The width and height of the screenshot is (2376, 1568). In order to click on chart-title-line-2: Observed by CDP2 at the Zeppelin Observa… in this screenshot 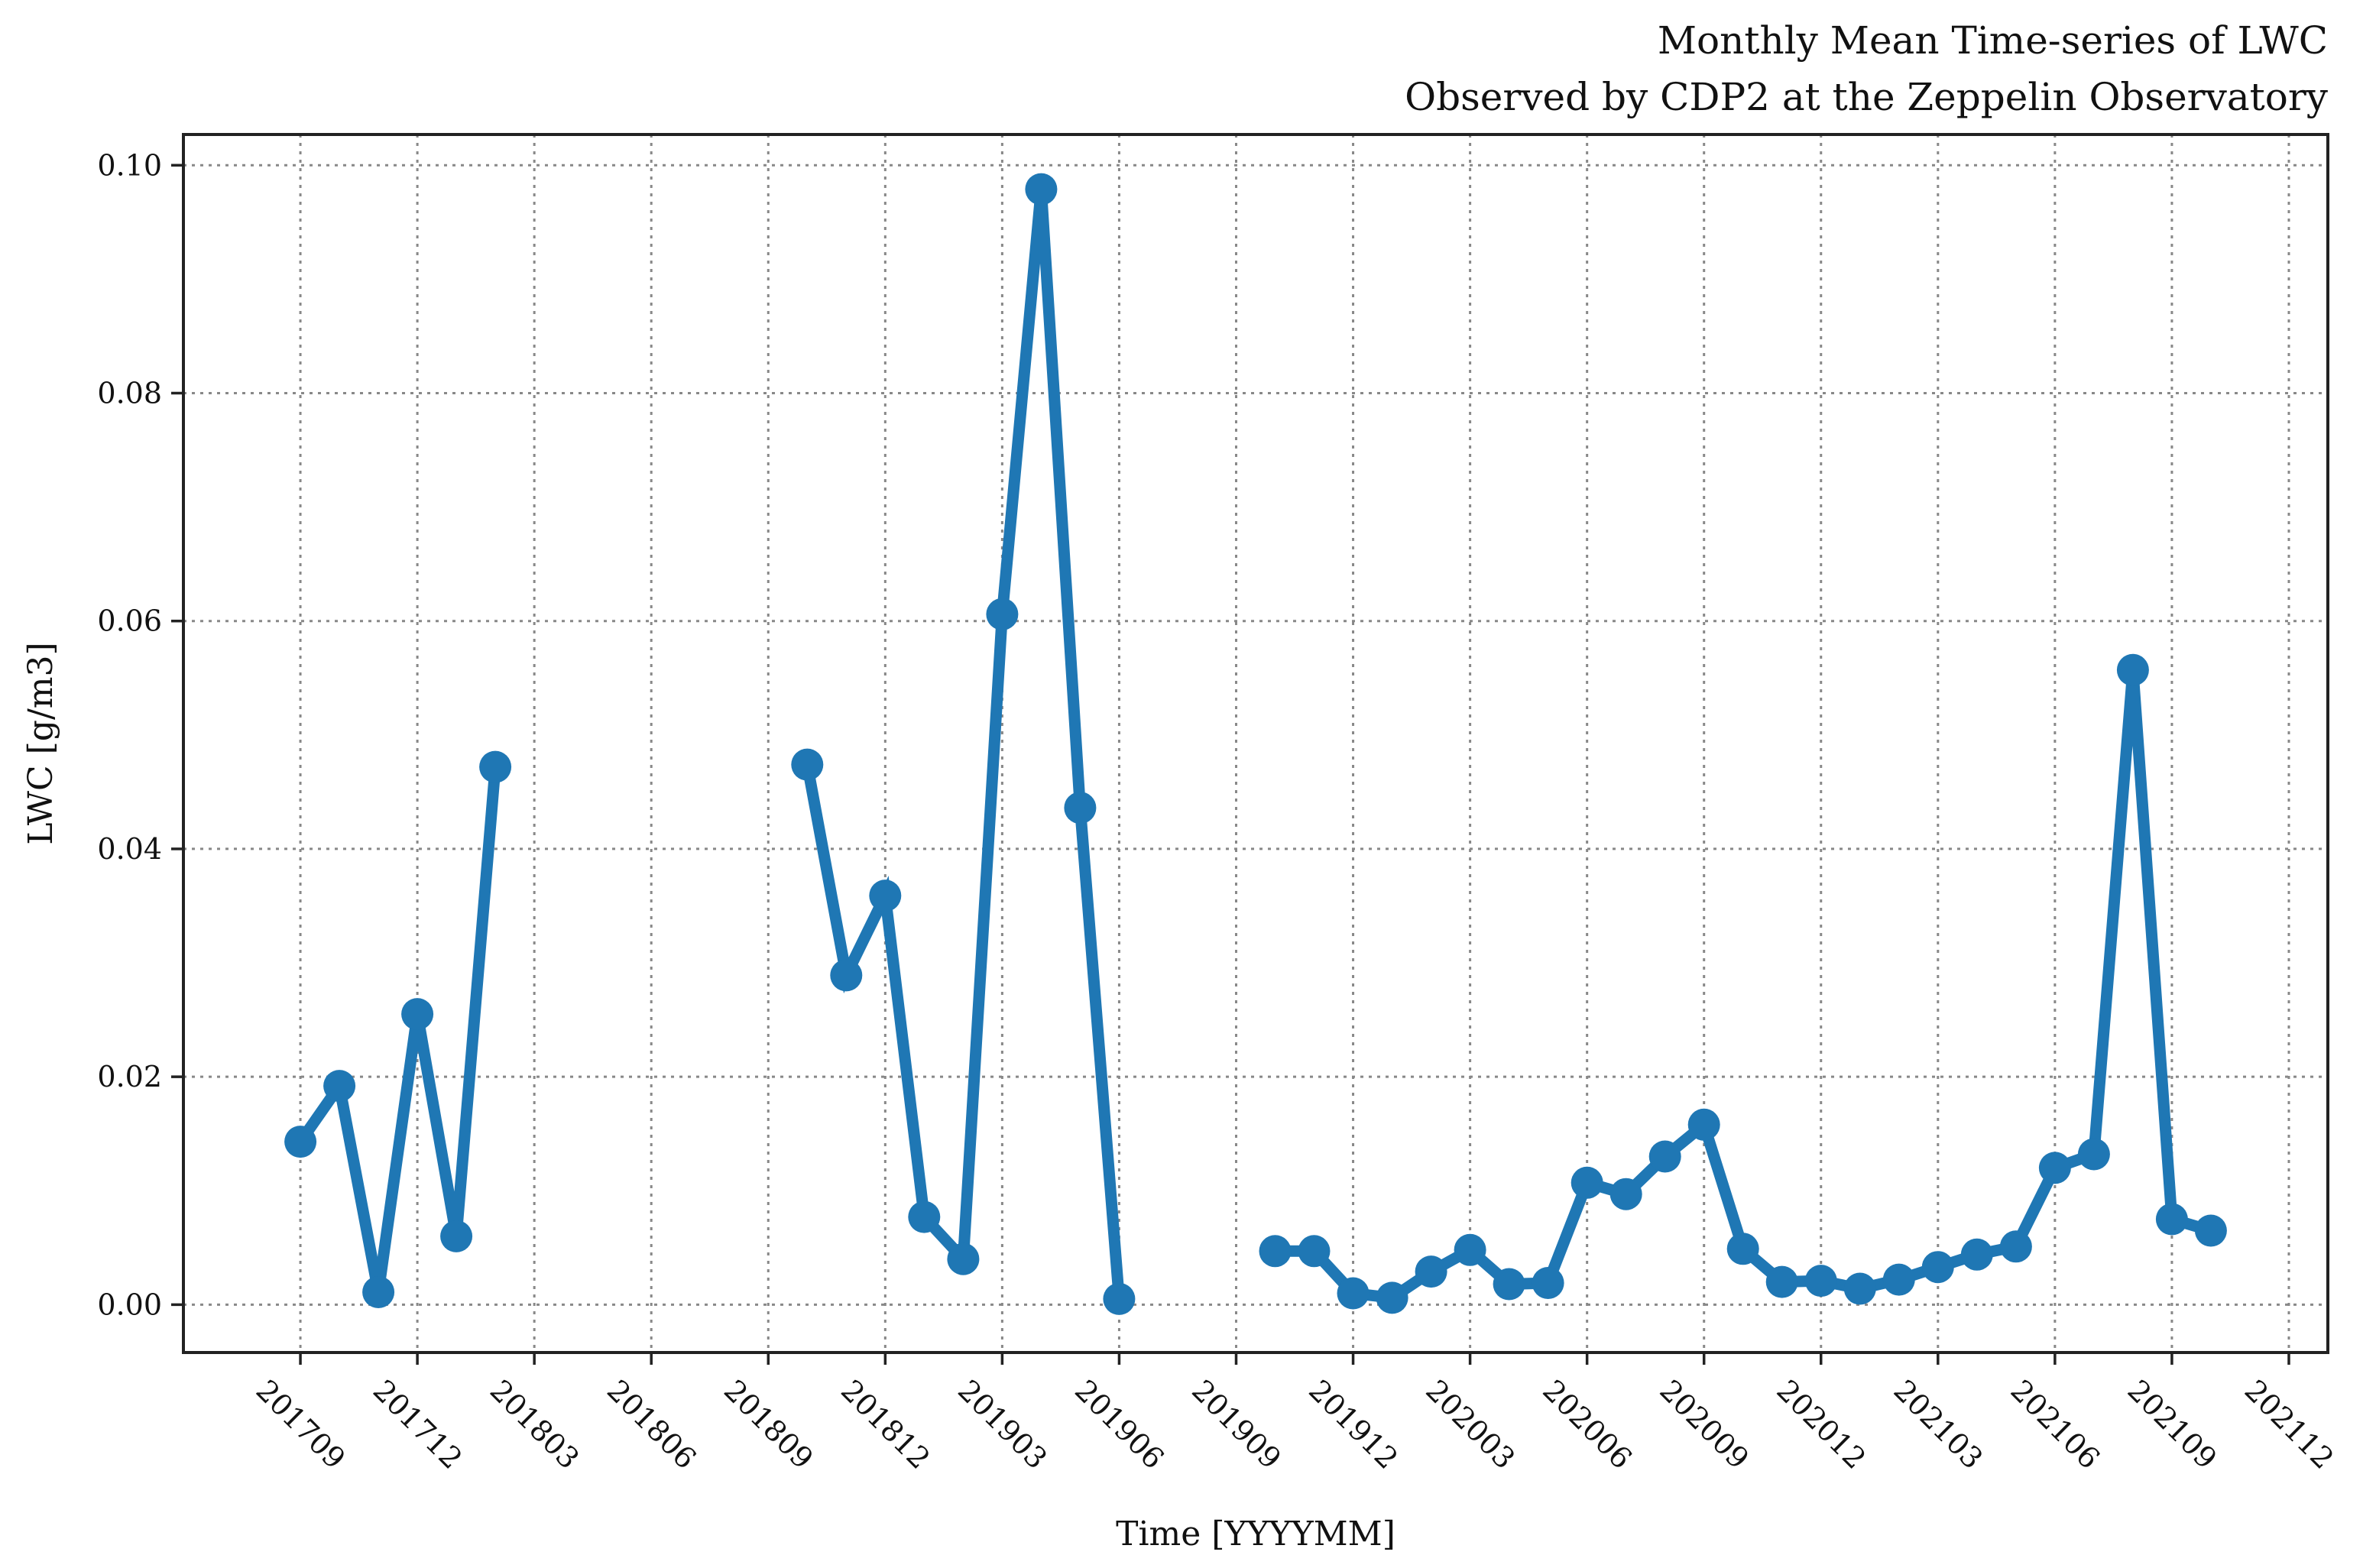, I will do `click(1867, 97)`.